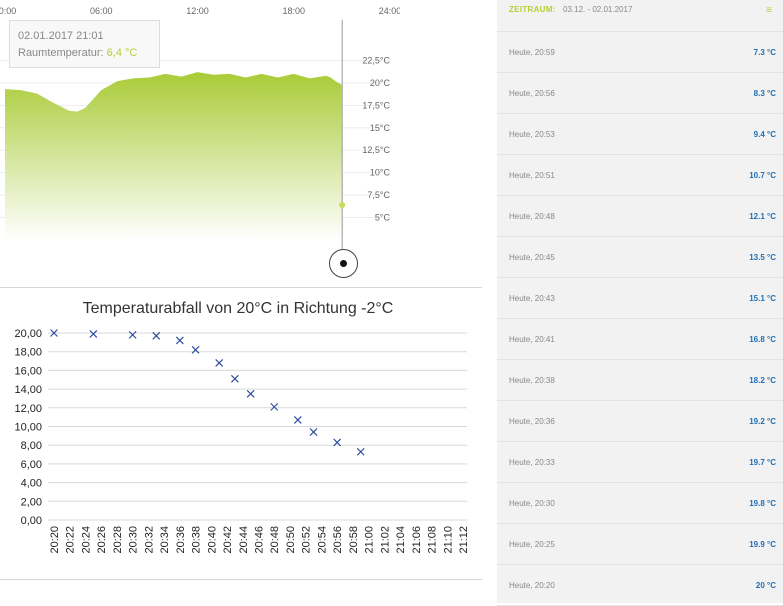  What do you see at coordinates (149, 540) in the screenshot?
I see `scatter-x-tick-label: 20:32` at bounding box center [149, 540].